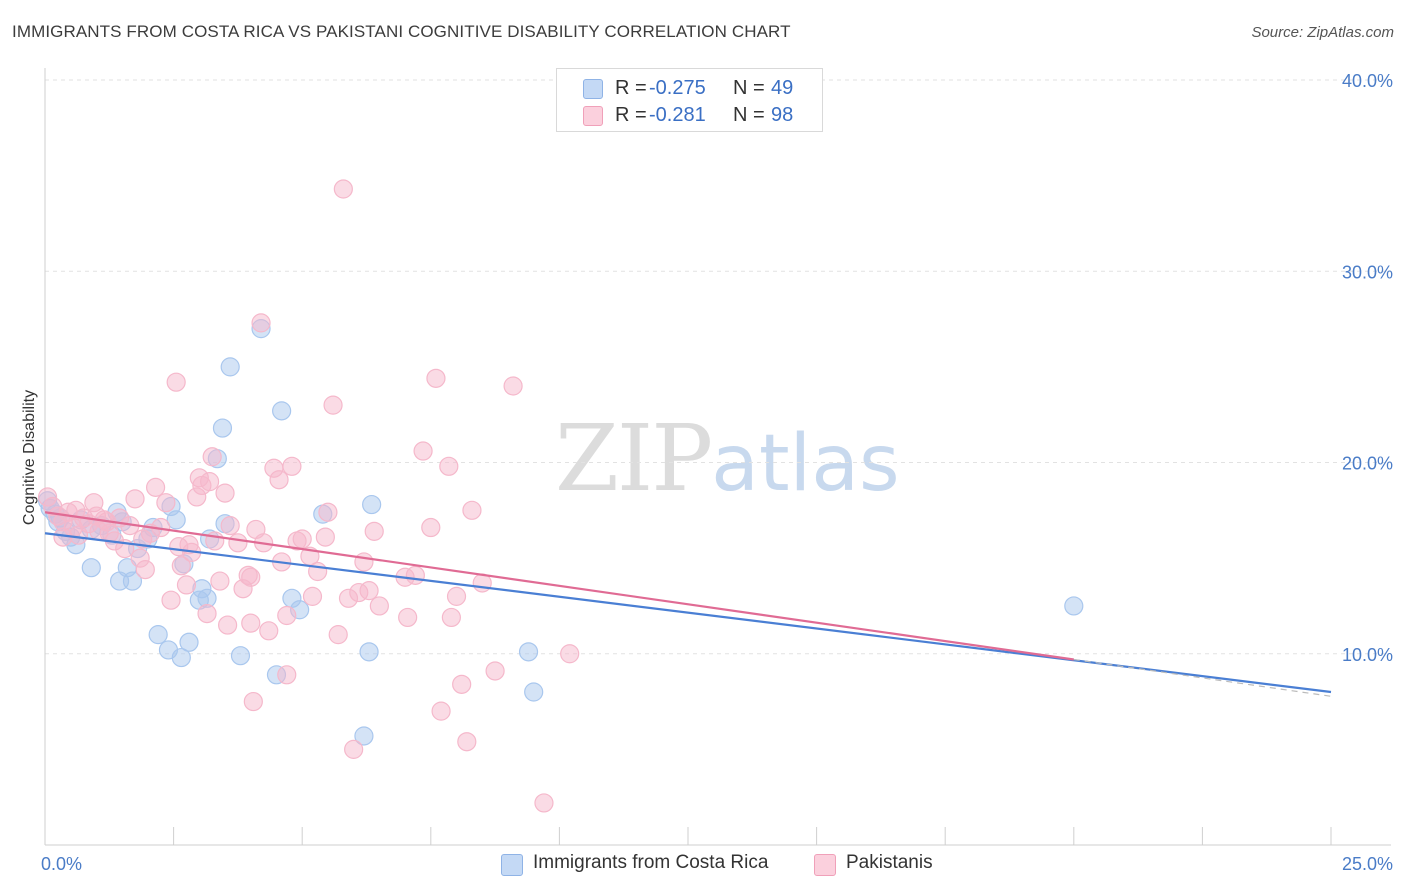 This screenshot has height=892, width=1406. Describe the element at coordinates (889, 862) in the screenshot. I see `series-label-pakistanis: Pakistanis` at that location.